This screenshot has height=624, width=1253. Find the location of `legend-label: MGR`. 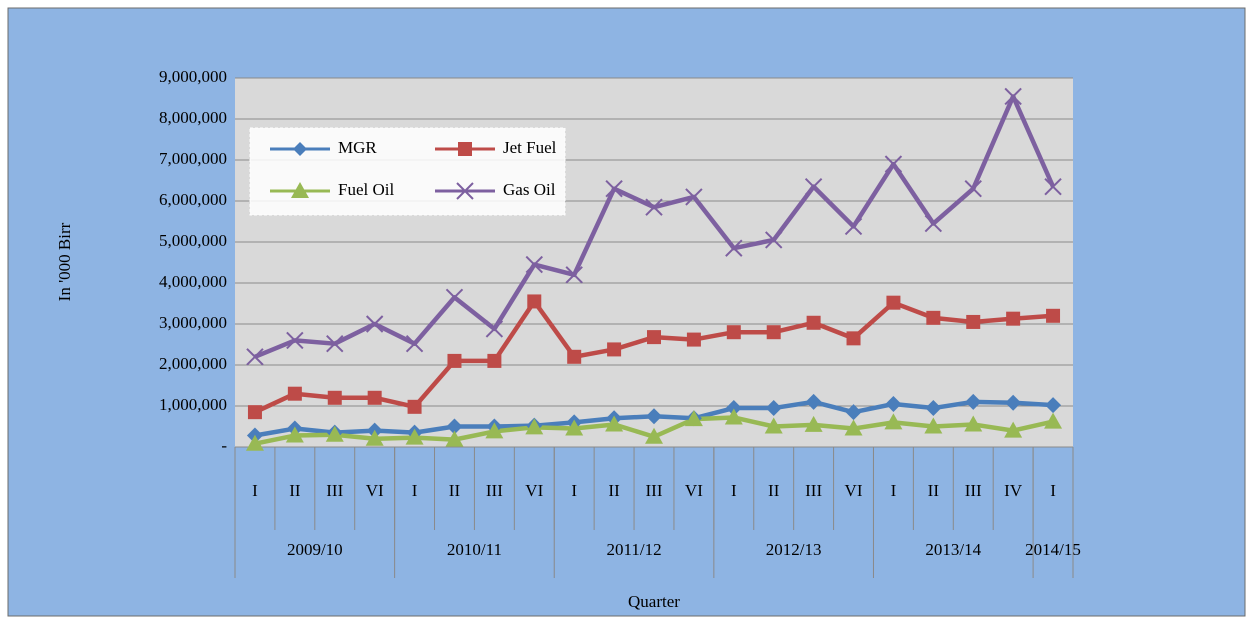

legend-label: MGR is located at coordinates (357, 147).